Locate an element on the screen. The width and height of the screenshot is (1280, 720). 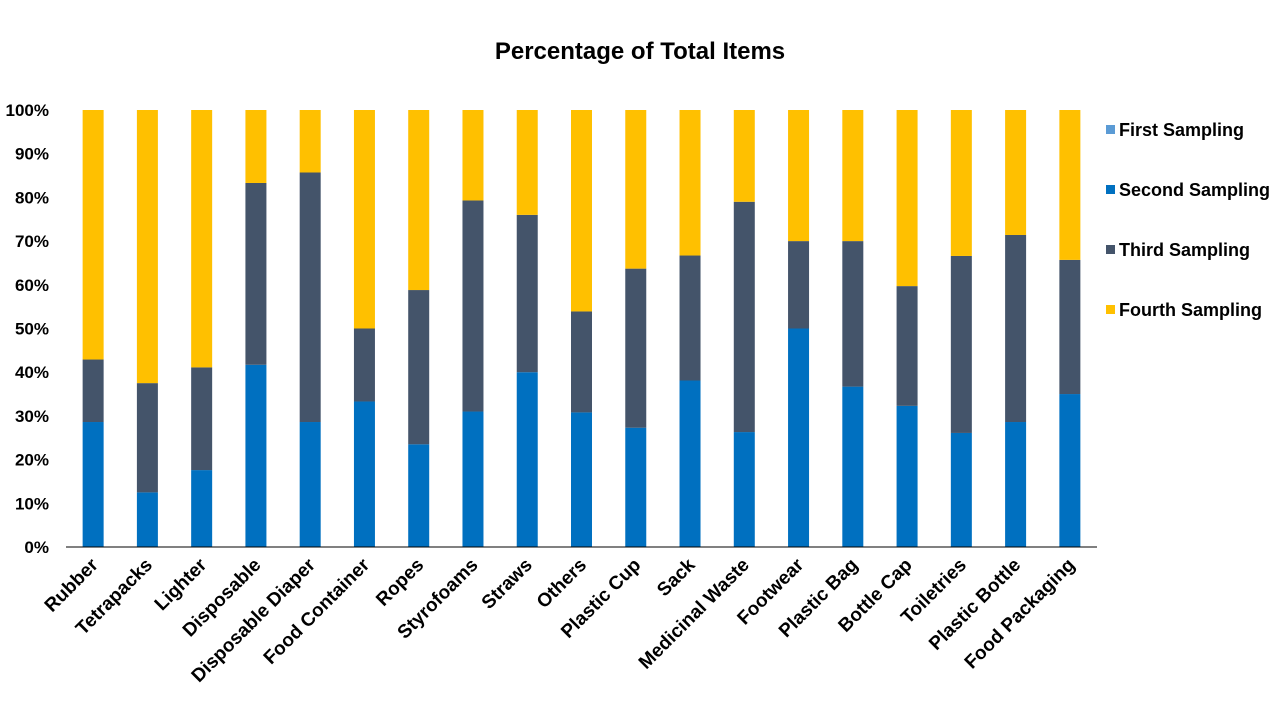
y-tick-label: 90% is located at coordinates (32, 154).